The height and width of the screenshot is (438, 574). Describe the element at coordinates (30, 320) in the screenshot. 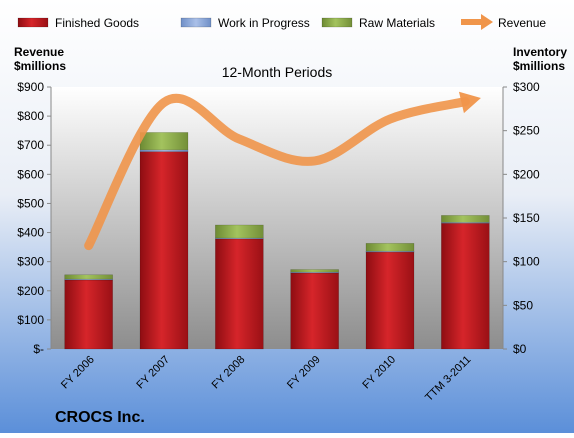

I see `left-tick-label: $100` at that location.